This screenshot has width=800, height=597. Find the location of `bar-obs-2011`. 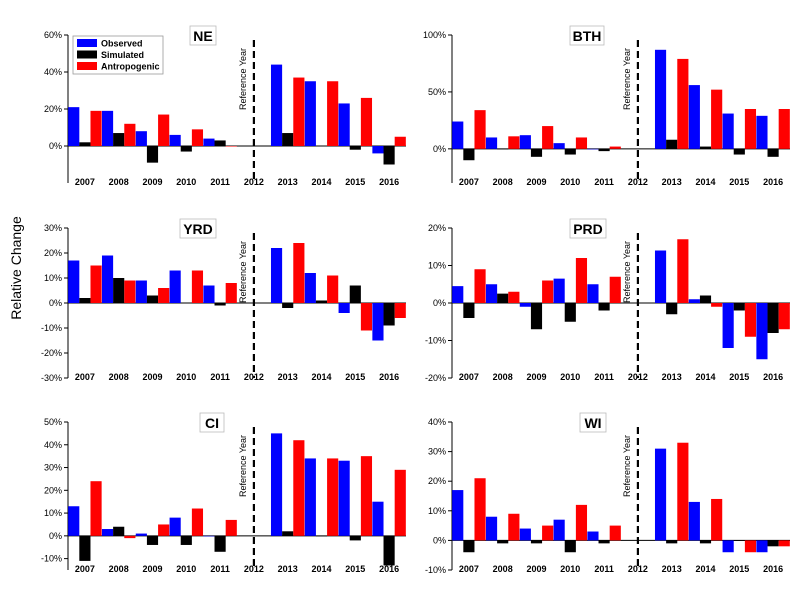

bar-obs-2011 is located at coordinates (593, 536).